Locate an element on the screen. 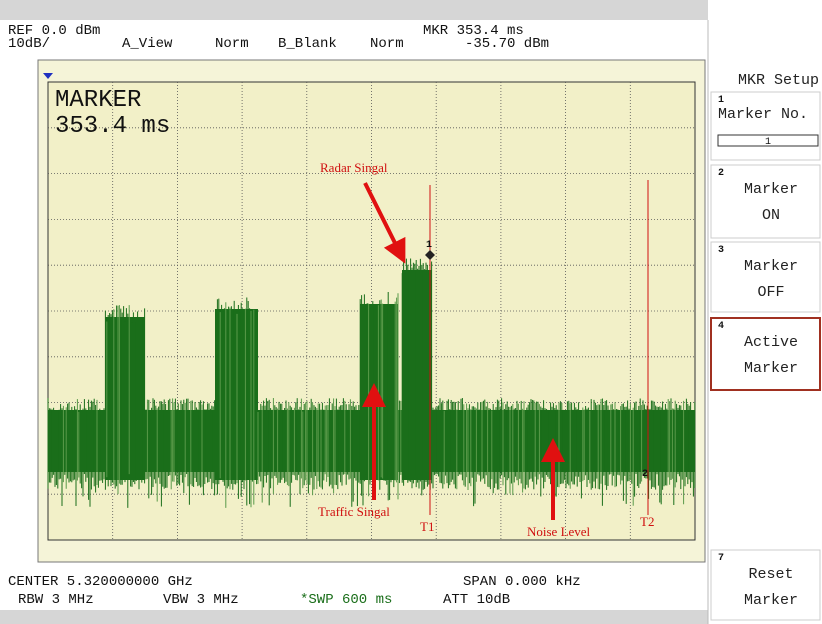  bottom-bar is located at coordinates (355, 617).